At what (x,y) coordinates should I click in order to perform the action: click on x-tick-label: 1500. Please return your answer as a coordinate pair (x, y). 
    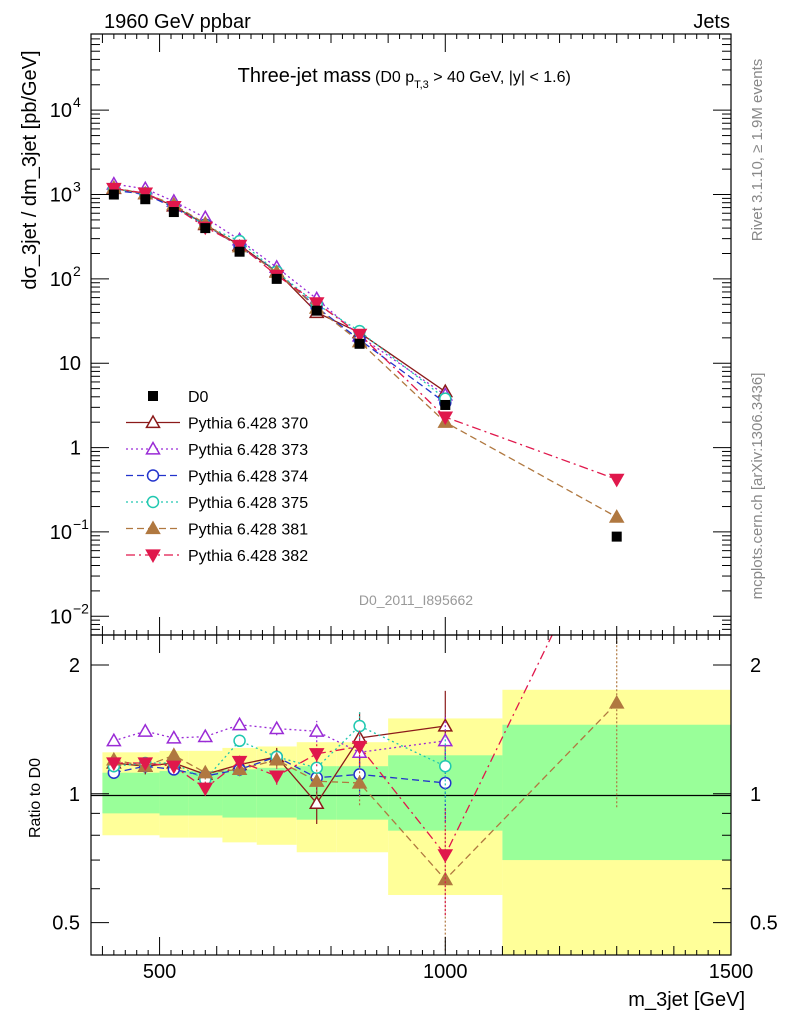
    Looking at the image, I should click on (731, 972).